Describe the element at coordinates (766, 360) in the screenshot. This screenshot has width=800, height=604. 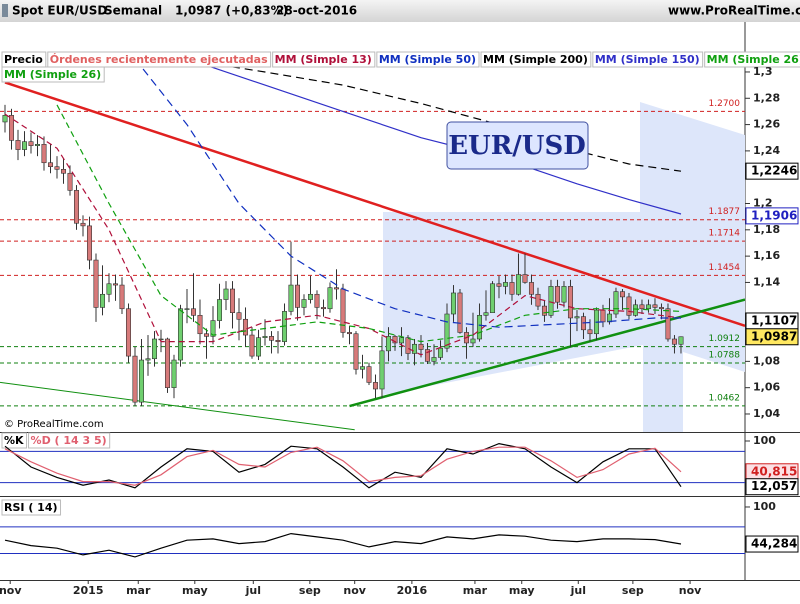
I see `y-tick-label: 1,08` at that location.